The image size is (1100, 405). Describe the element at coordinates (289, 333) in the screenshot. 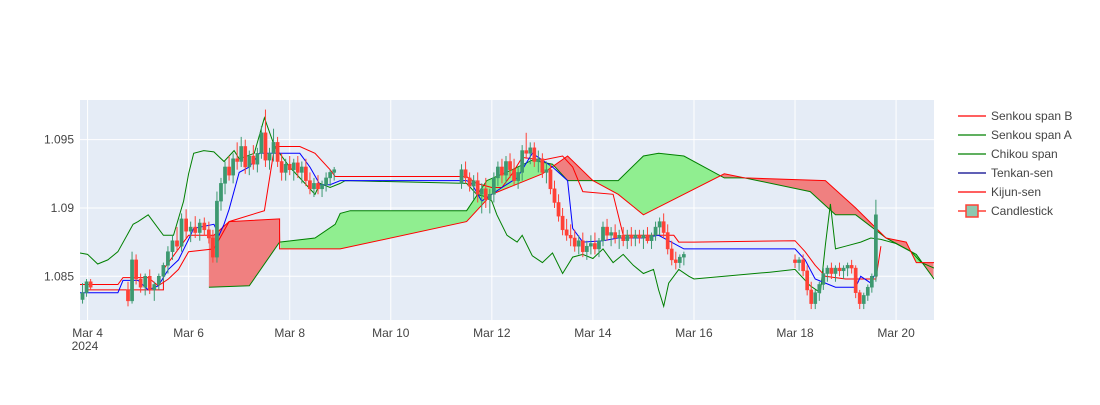

I see `x-tick-label: Mar 8` at that location.